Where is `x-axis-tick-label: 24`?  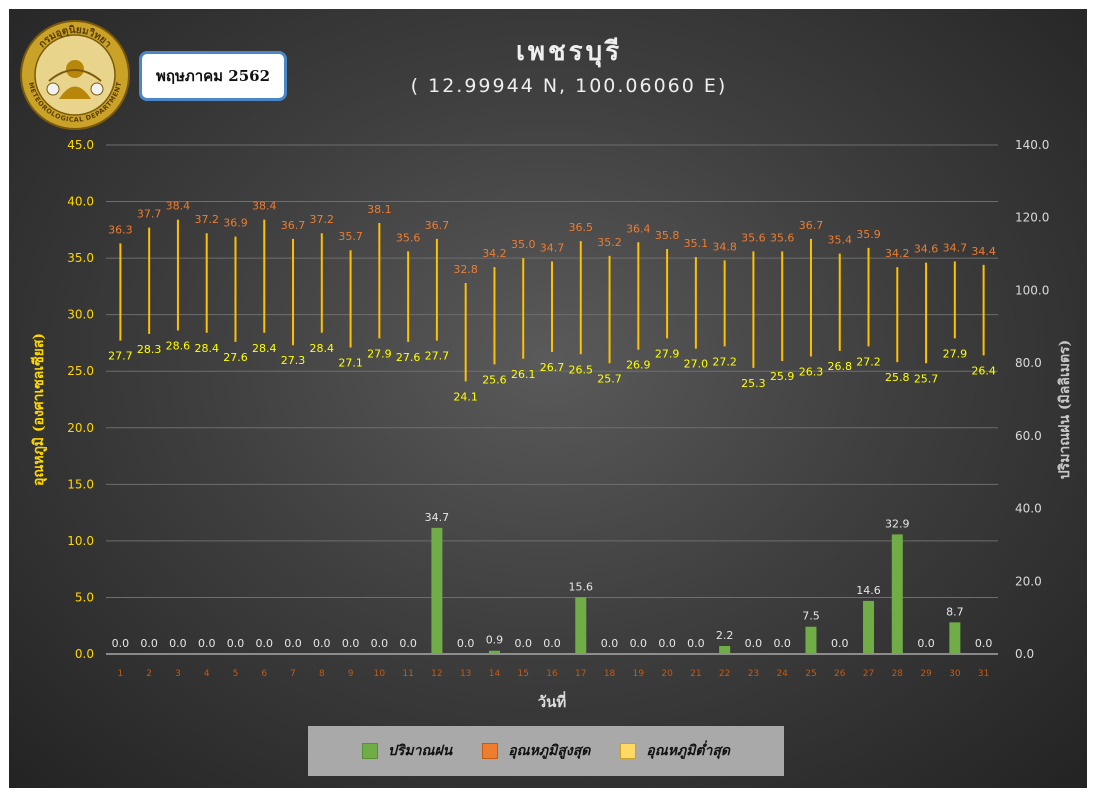
x-axis-tick-label: 24 is located at coordinates (782, 674).